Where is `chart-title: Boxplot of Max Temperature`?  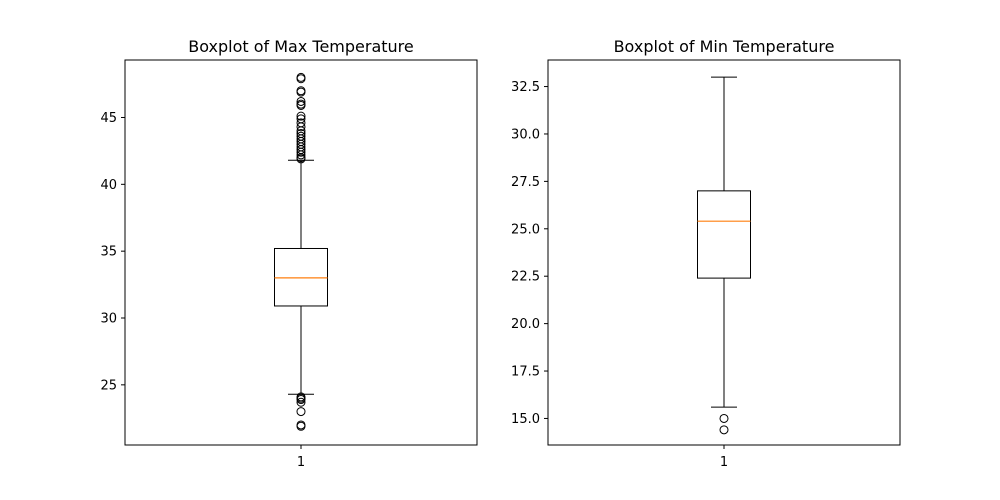
chart-title: Boxplot of Max Temperature is located at coordinates (301, 46).